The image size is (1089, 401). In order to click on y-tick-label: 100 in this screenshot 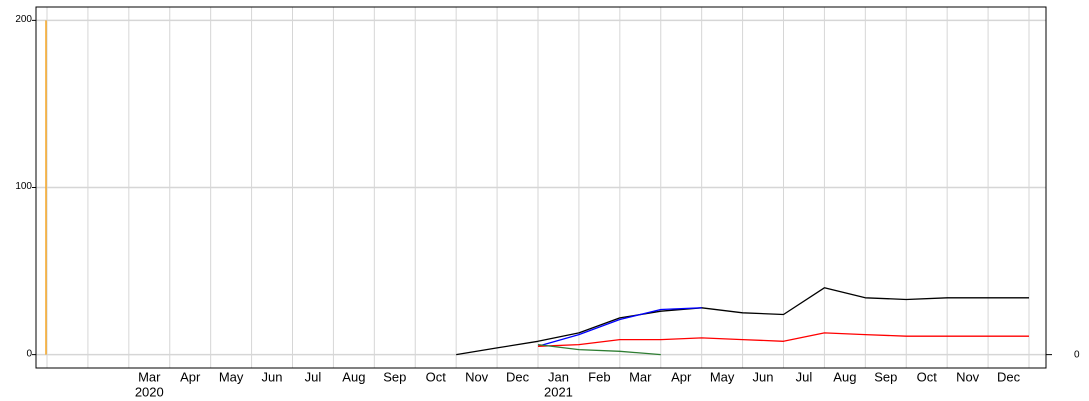, I will do `click(23, 186)`.